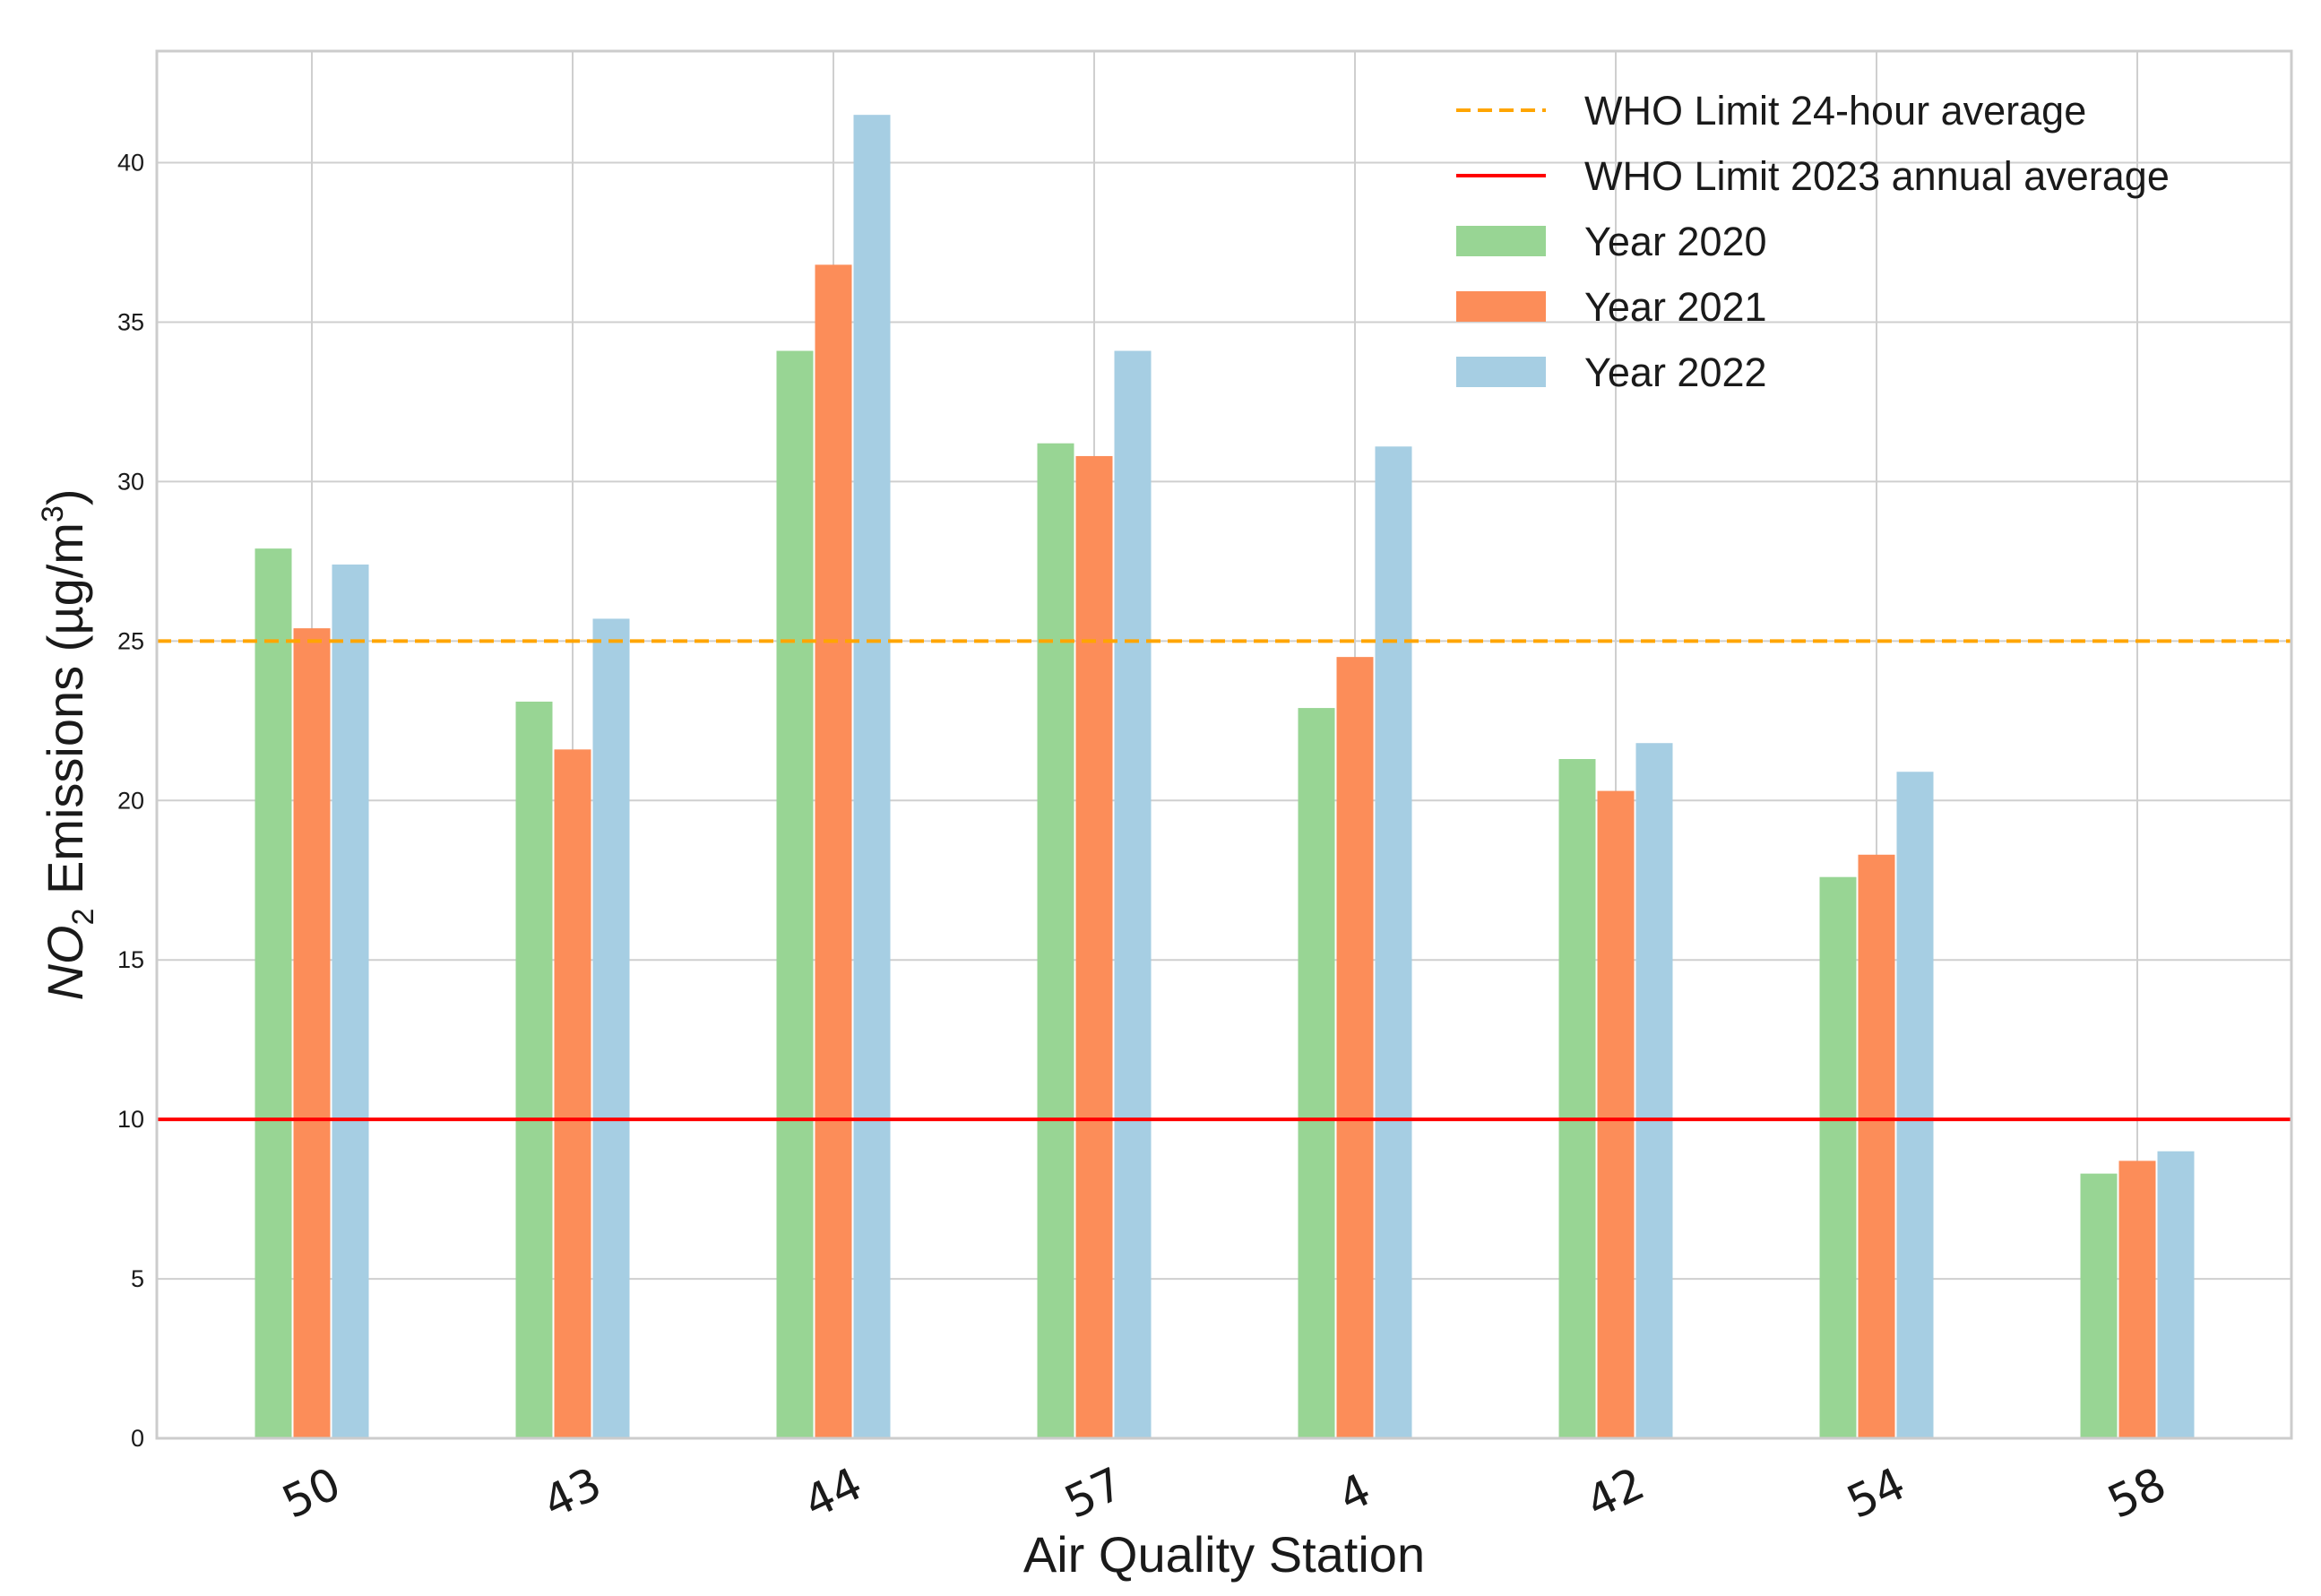 The width and height of the screenshot is (2321, 1596). Describe the element at coordinates (832, 1493) in the screenshot. I see `x-tick-label: 44` at that location.